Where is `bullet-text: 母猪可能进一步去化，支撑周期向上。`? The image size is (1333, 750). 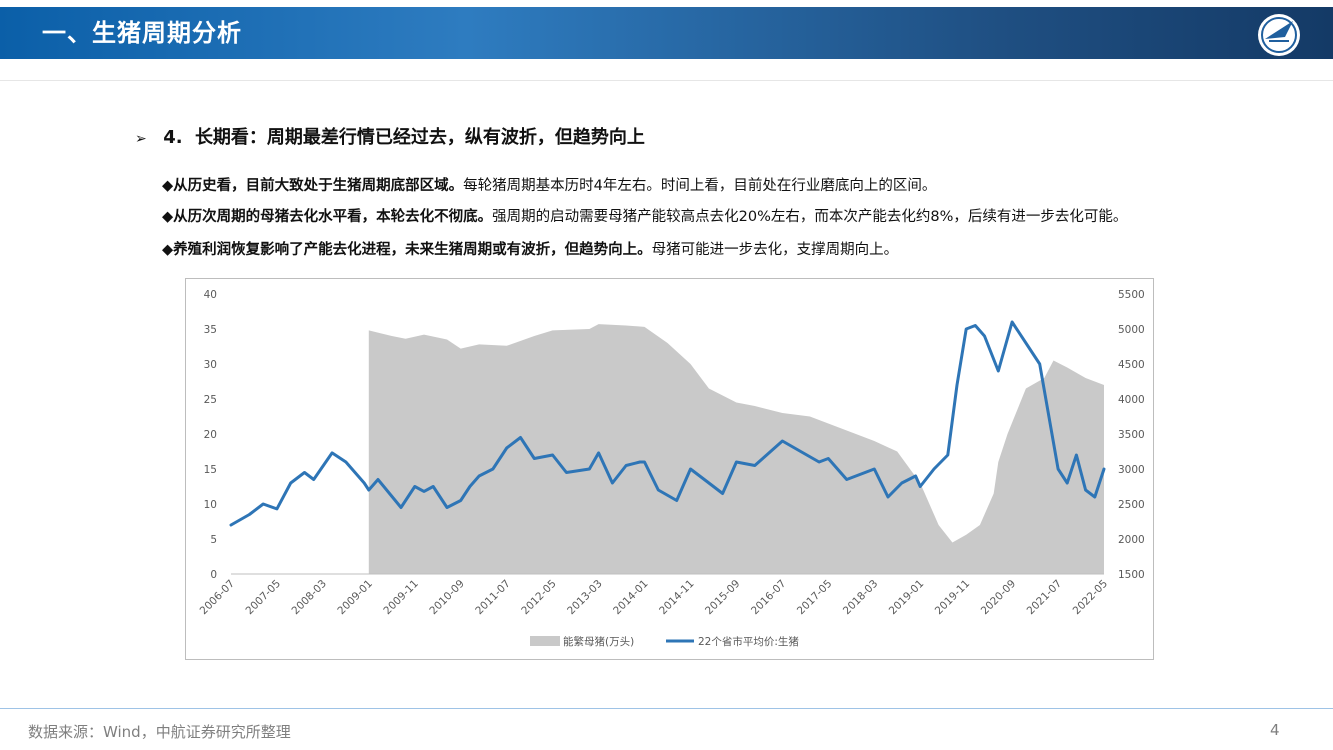 bullet-text: 母猪可能进一步去化，支撑周期向上。 is located at coordinates (775, 250).